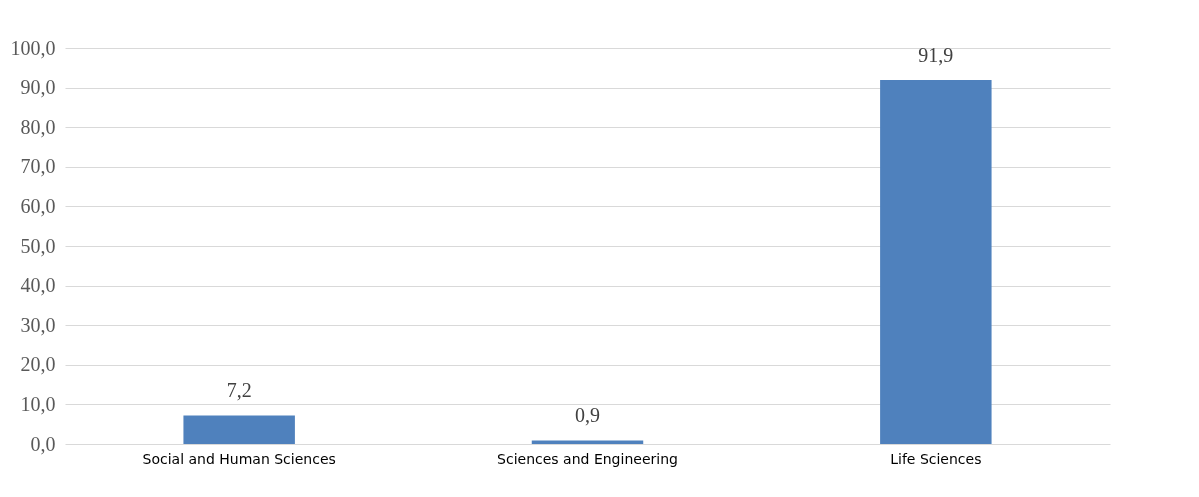 The image size is (1199, 497). Describe the element at coordinates (587, 415) in the screenshot. I see `data-label: 0,9` at that location.